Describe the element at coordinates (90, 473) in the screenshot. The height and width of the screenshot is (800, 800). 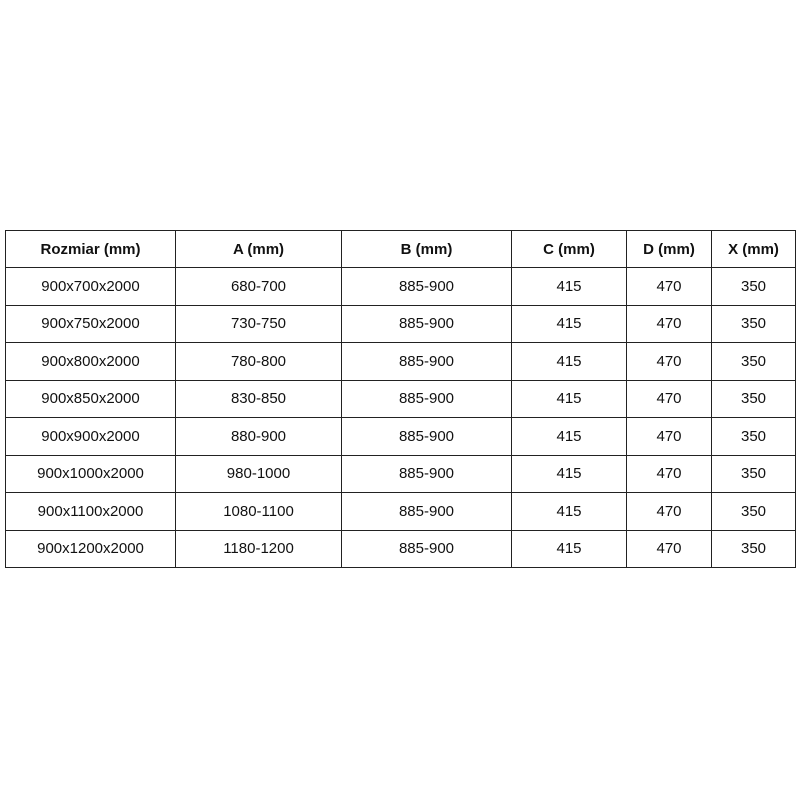
I see `table-cell: 900x1000x2000` at that location.